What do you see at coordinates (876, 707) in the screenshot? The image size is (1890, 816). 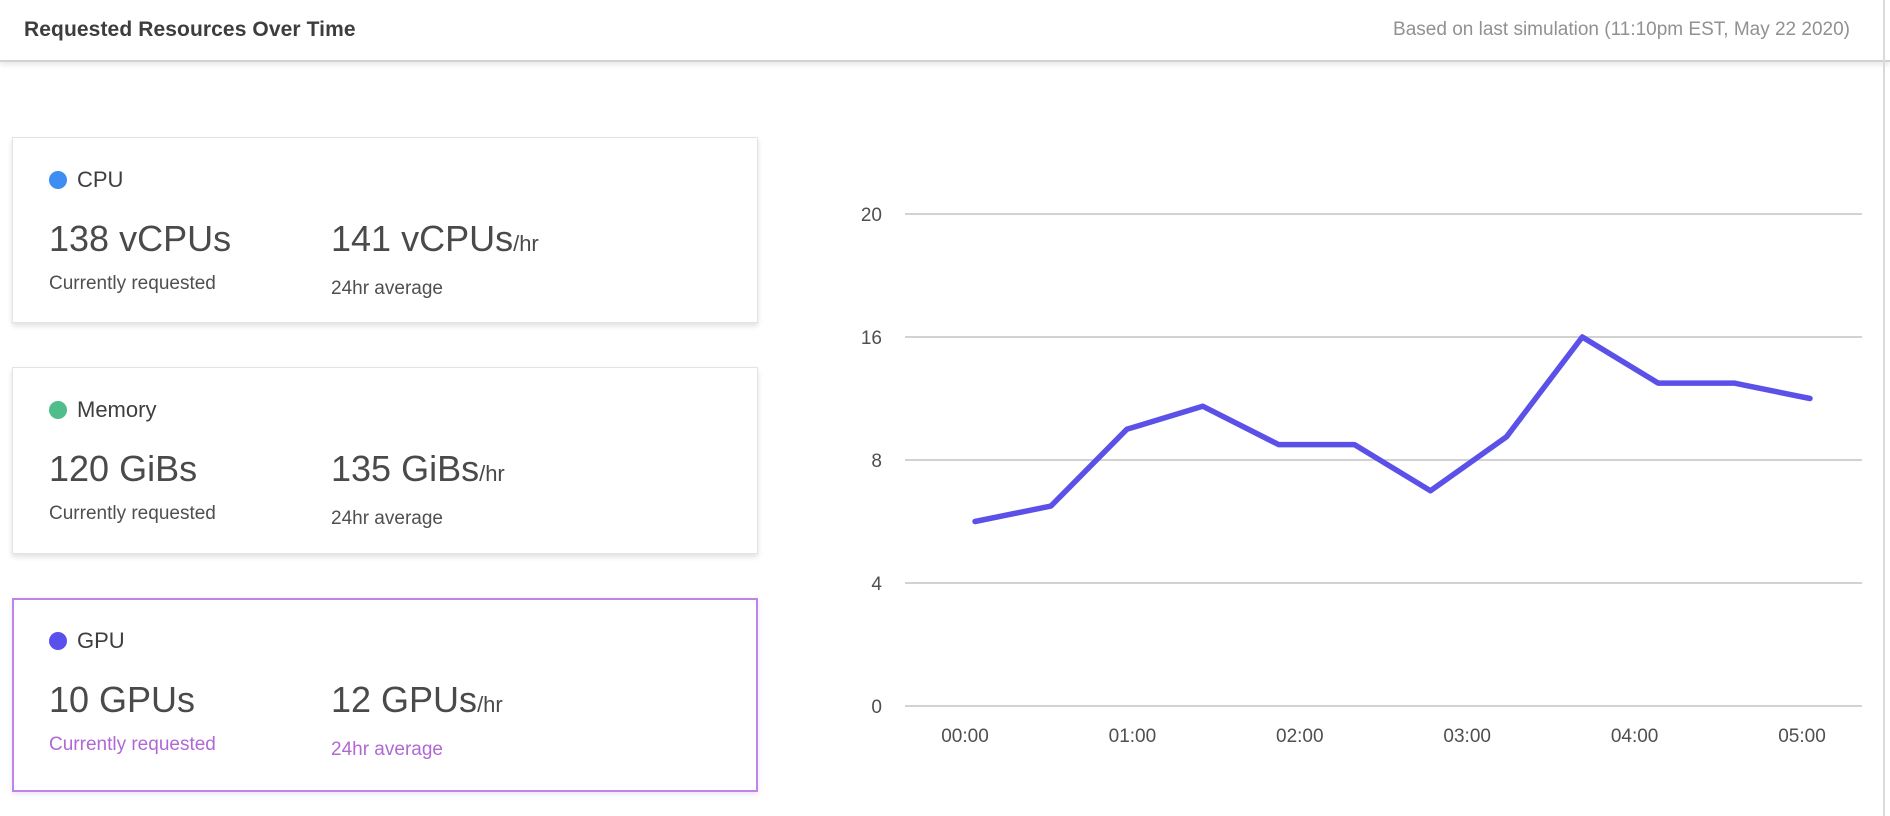 I see `y-axis-tick-label: 0` at bounding box center [876, 707].